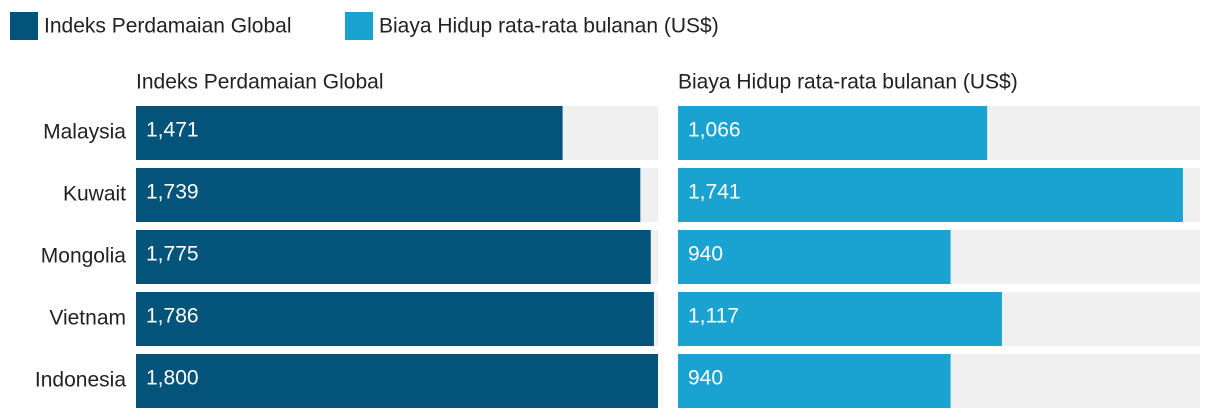 The height and width of the screenshot is (420, 1220). Describe the element at coordinates (80, 380) in the screenshot. I see `category-label: Indonesia` at that location.